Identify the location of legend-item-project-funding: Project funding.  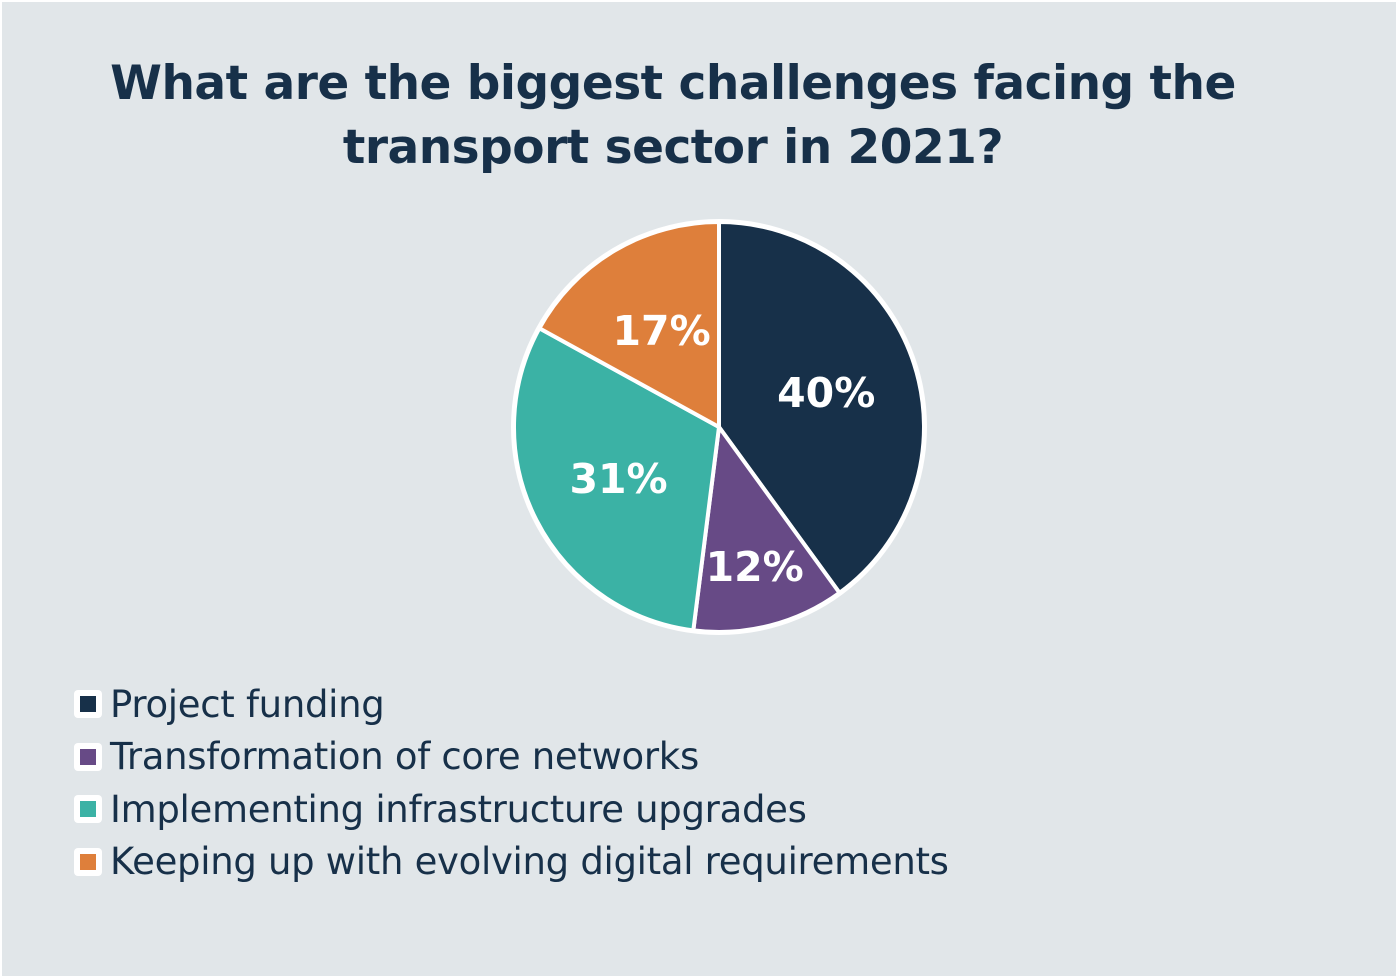
(511, 704).